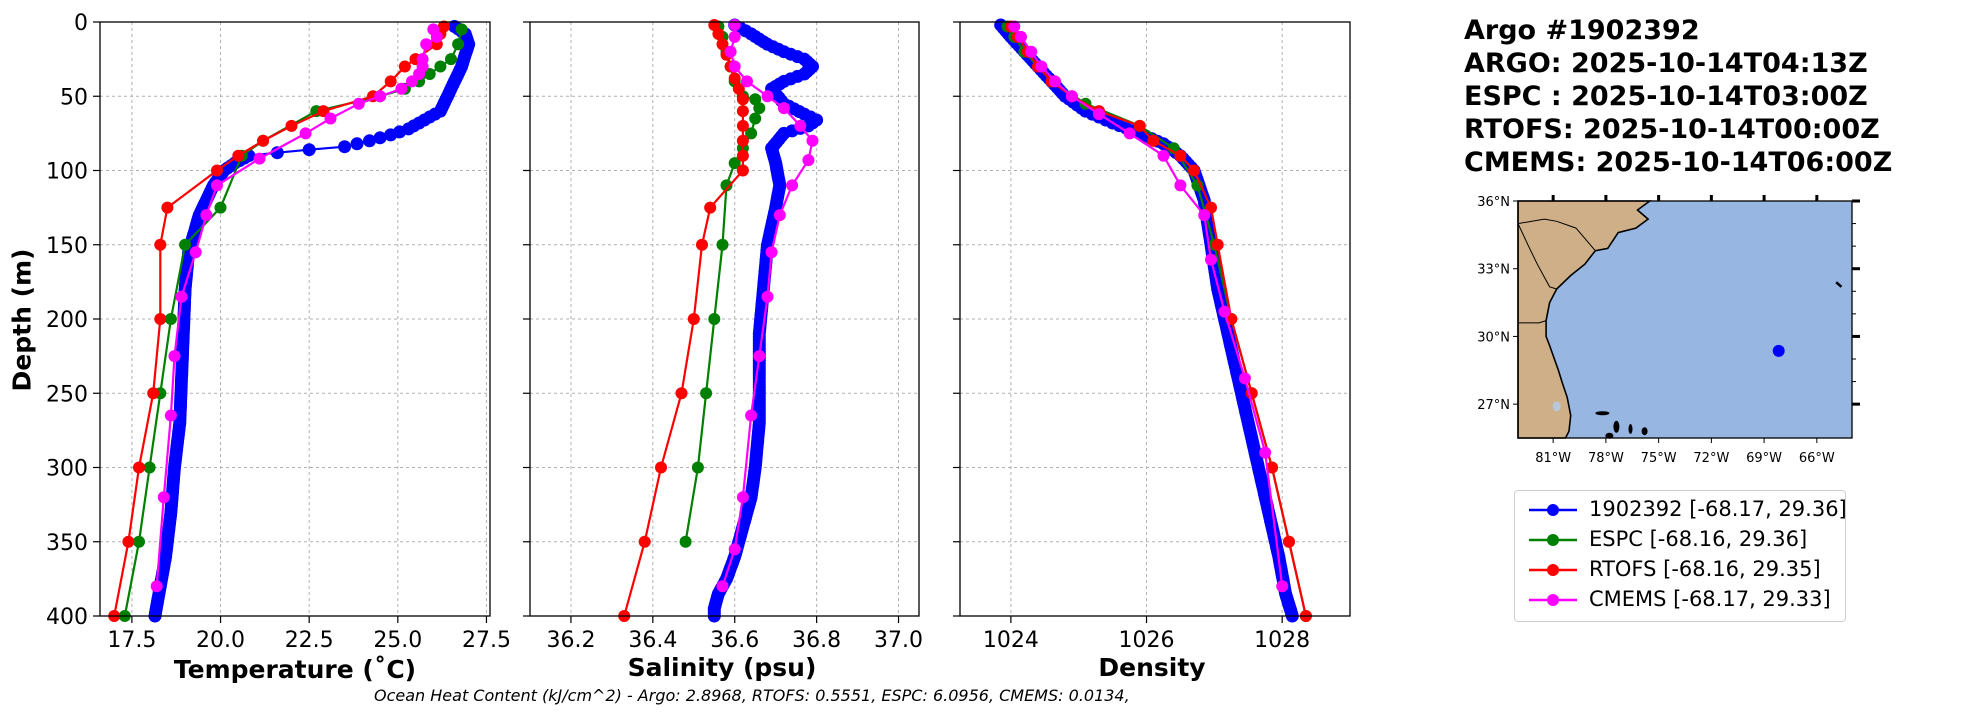  What do you see at coordinates (309, 640) in the screenshot?
I see `x-tick-label: 22.5` at bounding box center [309, 640].